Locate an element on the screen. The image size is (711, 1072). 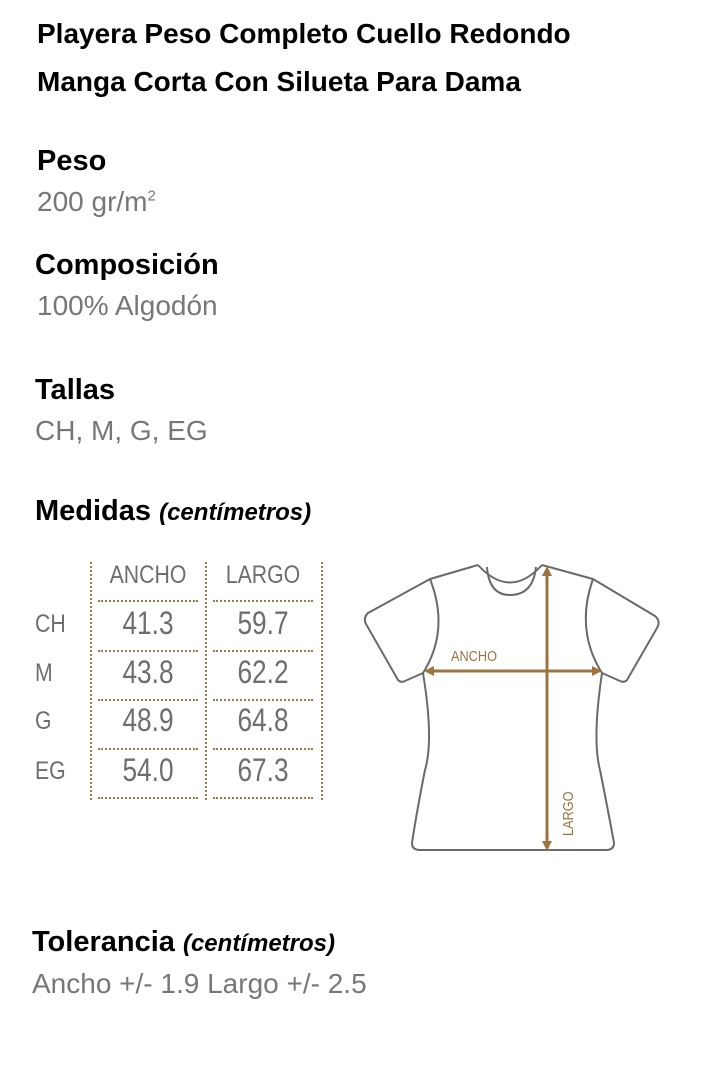
column-header-largo: LARGO is located at coordinates (263, 575).